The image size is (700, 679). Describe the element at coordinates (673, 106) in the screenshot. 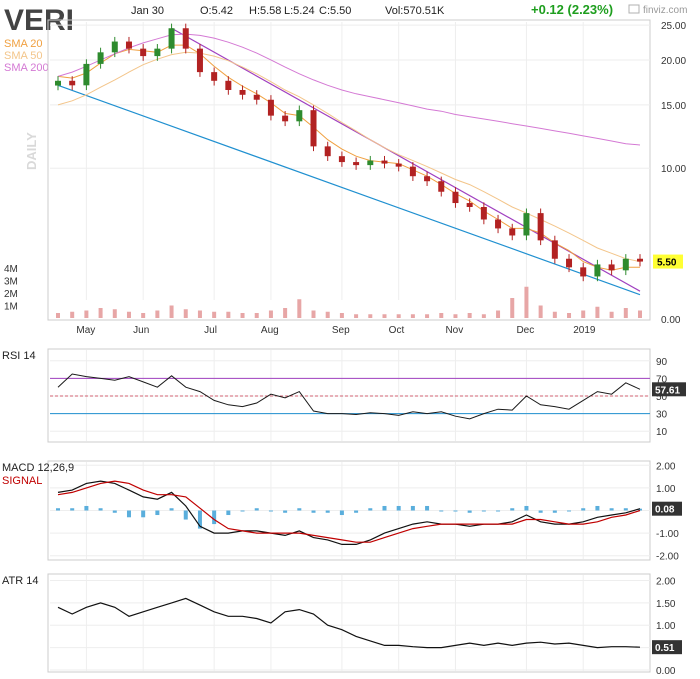

I see `price-tick-label: 15.00` at that location.